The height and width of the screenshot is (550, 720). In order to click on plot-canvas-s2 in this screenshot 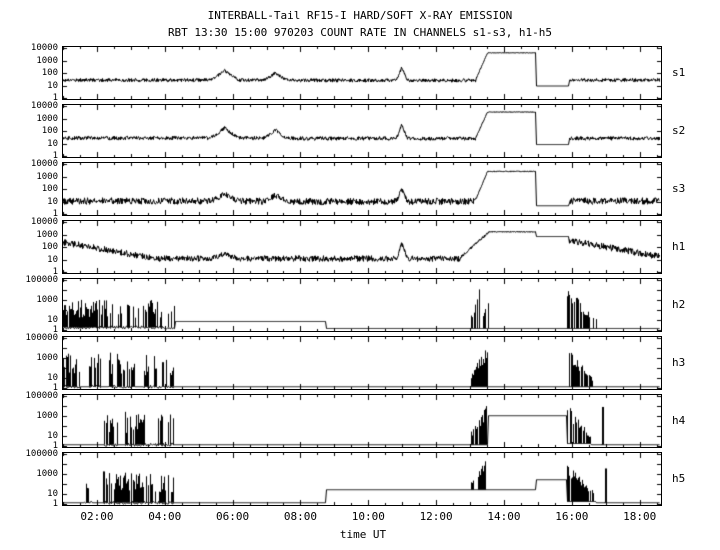, I will do `click(362, 131)`.